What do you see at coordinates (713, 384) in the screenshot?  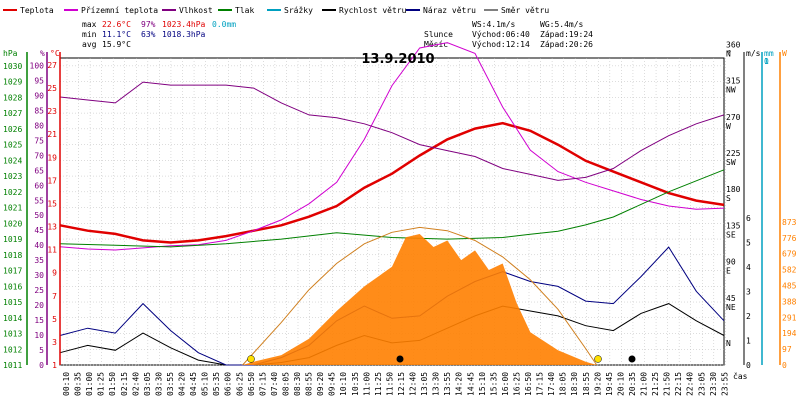 I see `x-tick-label: 23:30` at bounding box center [713, 384].